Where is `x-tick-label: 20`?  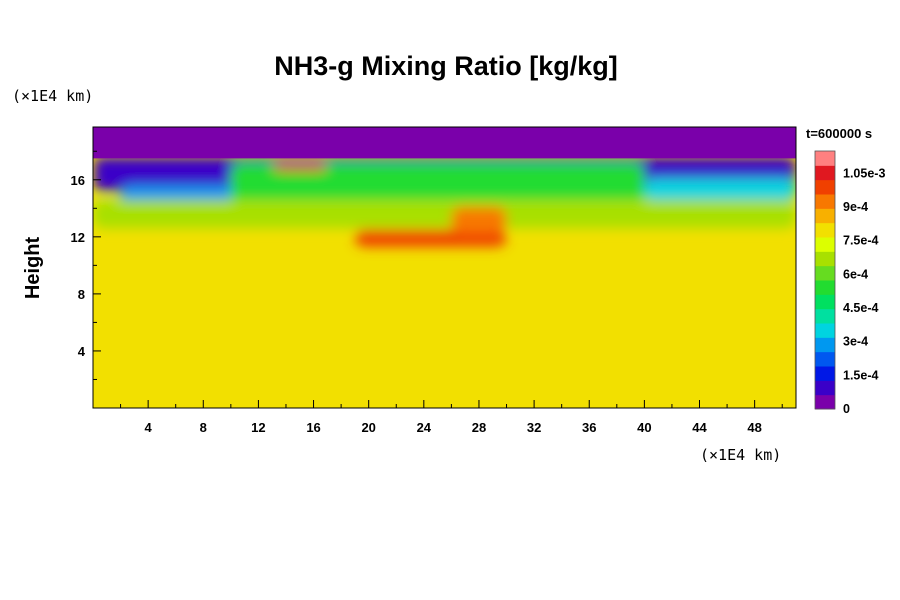
x-tick-label: 20 is located at coordinates (368, 427).